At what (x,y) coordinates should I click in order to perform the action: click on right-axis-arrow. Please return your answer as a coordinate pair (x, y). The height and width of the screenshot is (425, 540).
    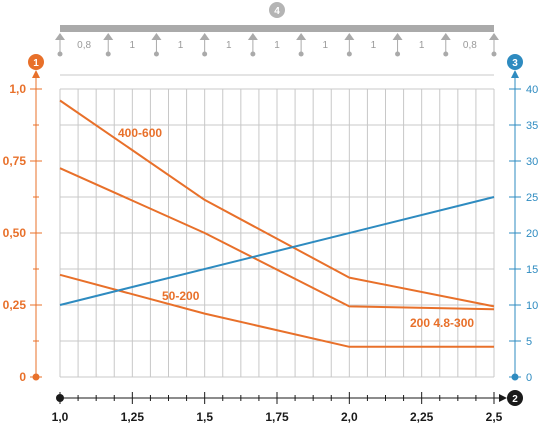
    Looking at the image, I should click on (515, 74).